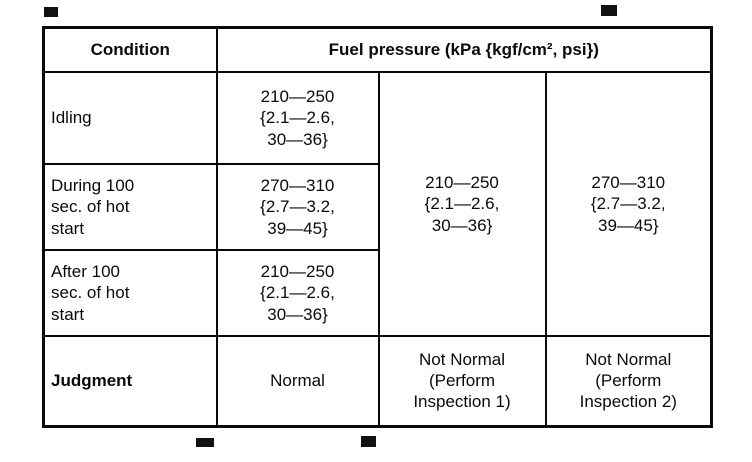 The image size is (752, 462). What do you see at coordinates (297, 207) in the screenshot?
I see `during-pressure-value: 270—310 {2.7—3.2, 39—45}` at bounding box center [297, 207].